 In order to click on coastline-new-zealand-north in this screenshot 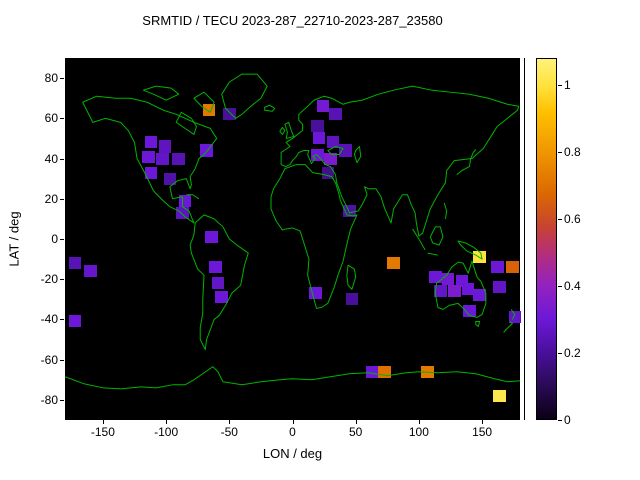, I will do `click(513, 314)`.